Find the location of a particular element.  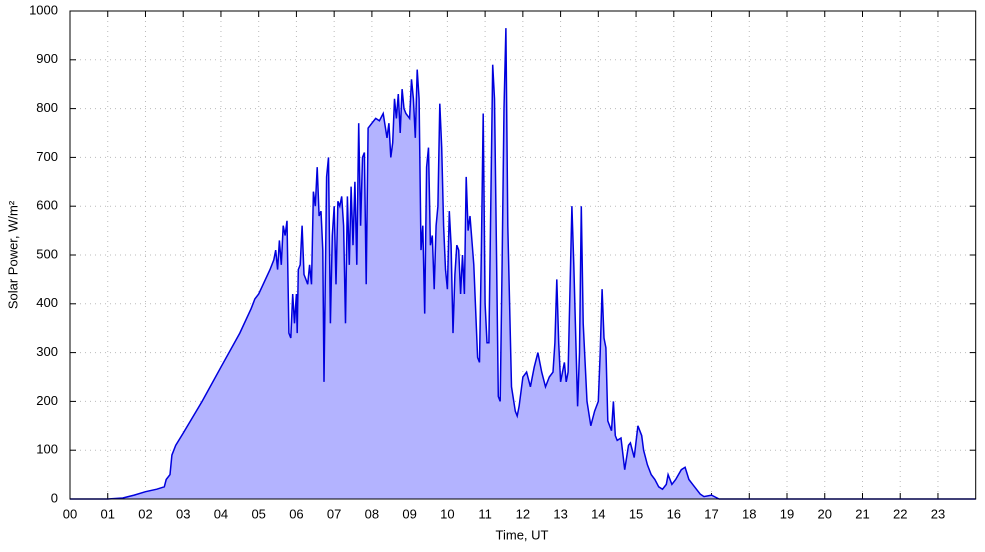

x-tick-label: 21 is located at coordinates (862, 513).